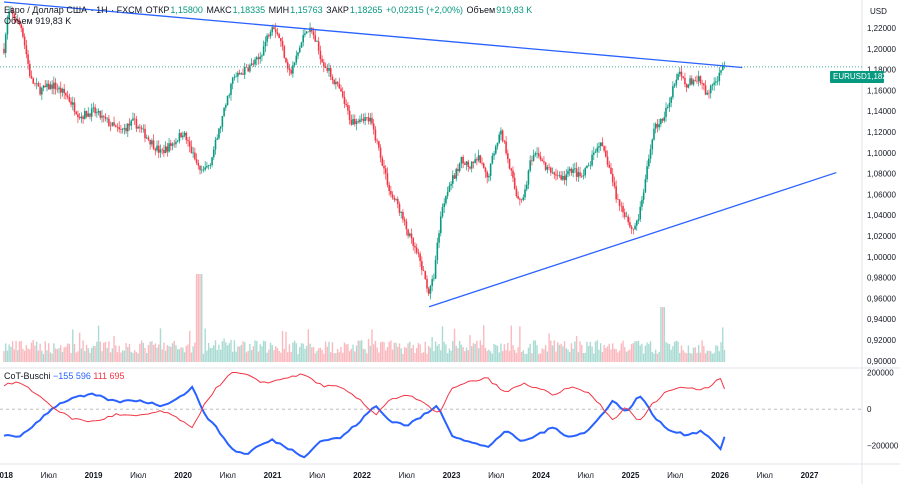 The height and width of the screenshot is (484, 900). I want to click on legend-high-label: МАКС, so click(219, 10).